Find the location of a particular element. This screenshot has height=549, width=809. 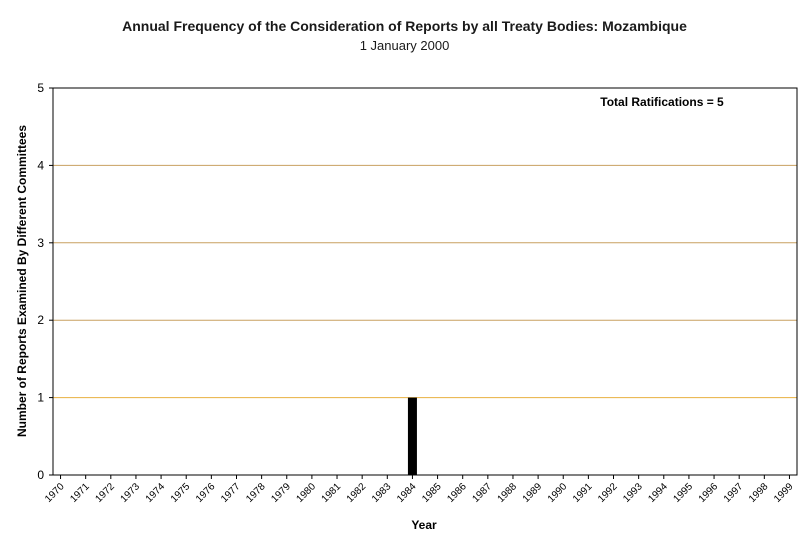

x-tick-label-1991: 1991 is located at coordinates (583, 493).